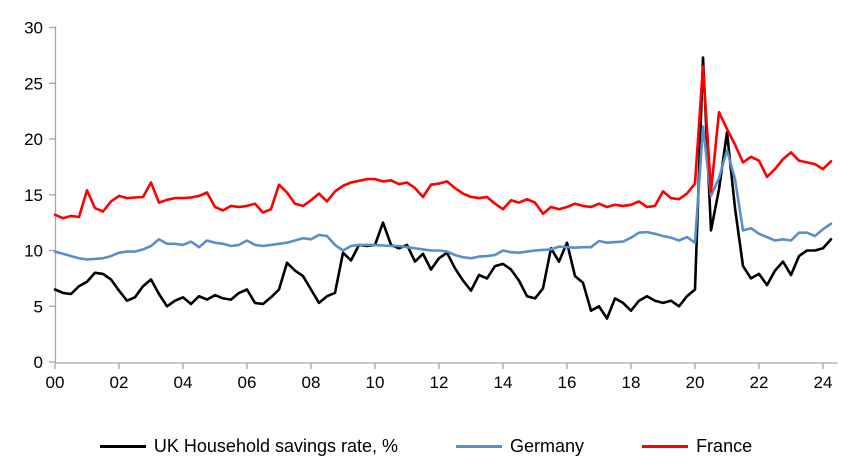 This screenshot has width=852, height=476. What do you see at coordinates (33, 139) in the screenshot?
I see `y-tick-label: 20` at bounding box center [33, 139].